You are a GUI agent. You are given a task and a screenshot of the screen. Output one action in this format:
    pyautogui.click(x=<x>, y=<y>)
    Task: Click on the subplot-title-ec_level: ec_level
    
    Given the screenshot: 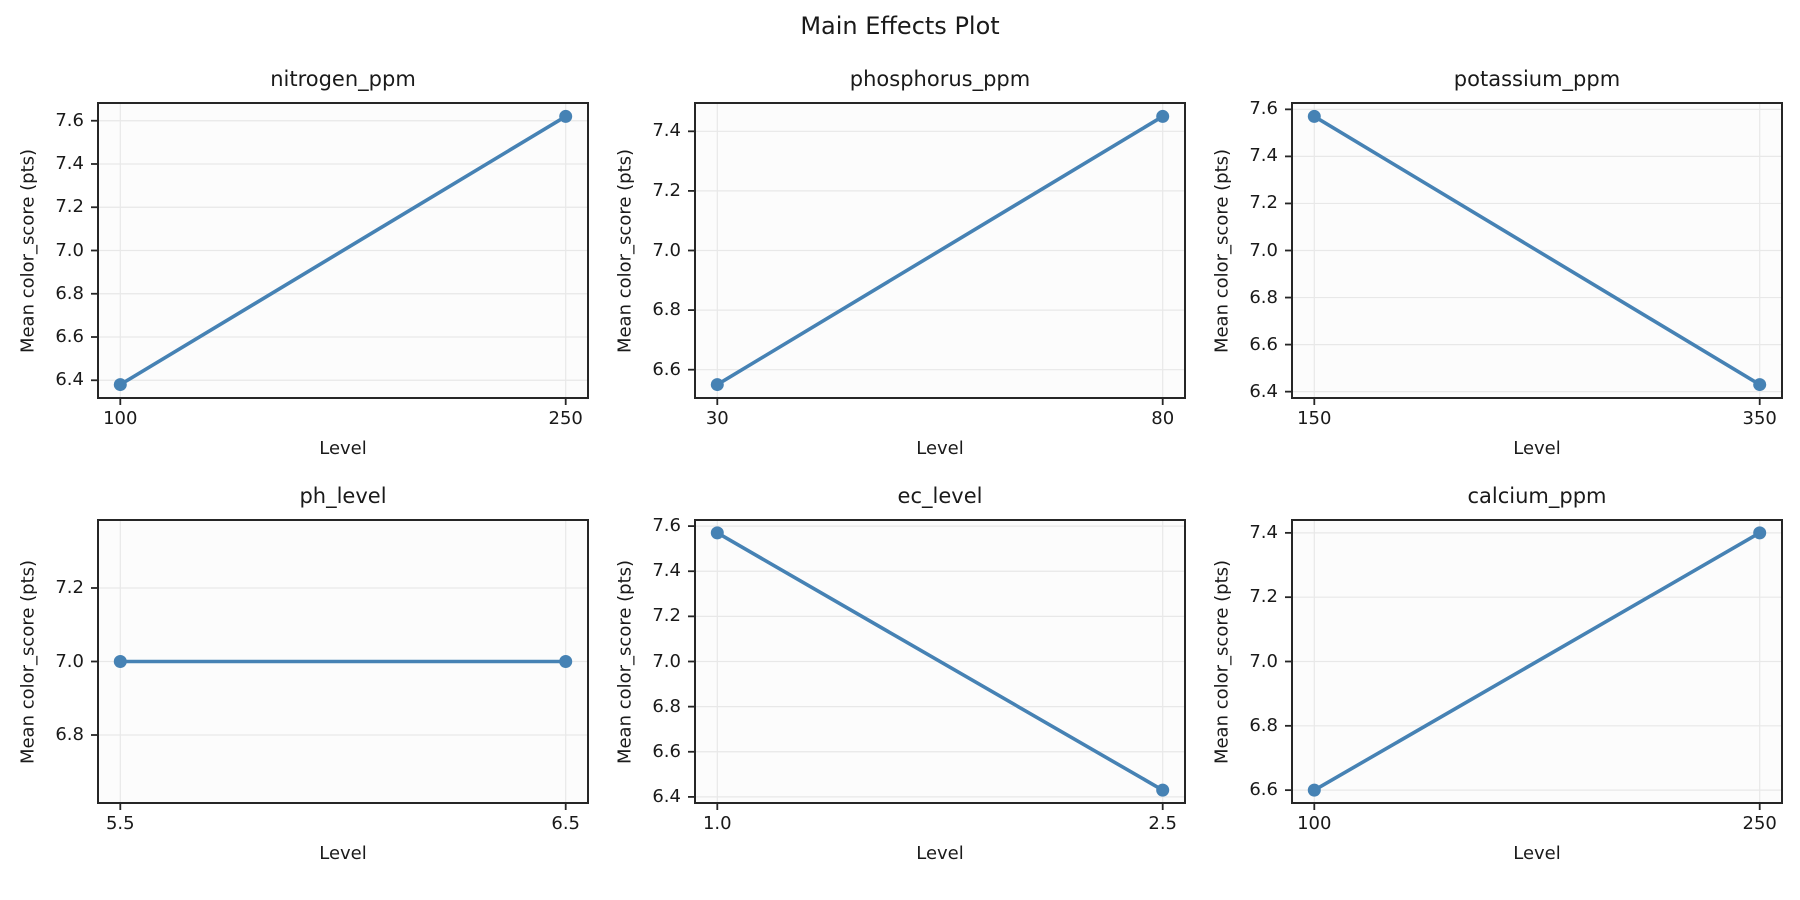 What is the action you would take?
    pyautogui.click(x=940, y=496)
    